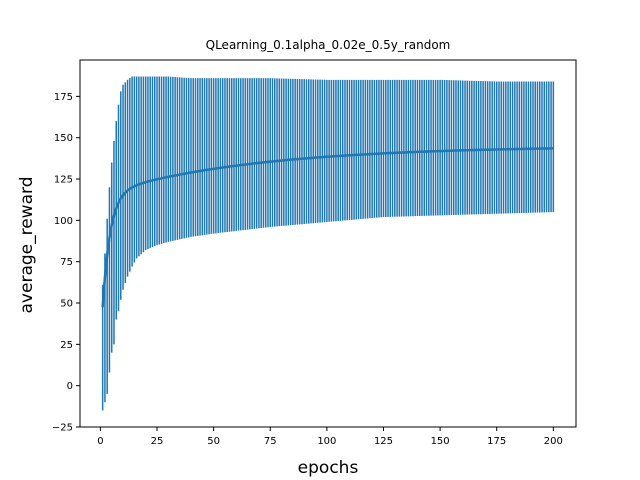 The image size is (640, 480). I want to click on x-tick-label: 0, so click(100, 441).